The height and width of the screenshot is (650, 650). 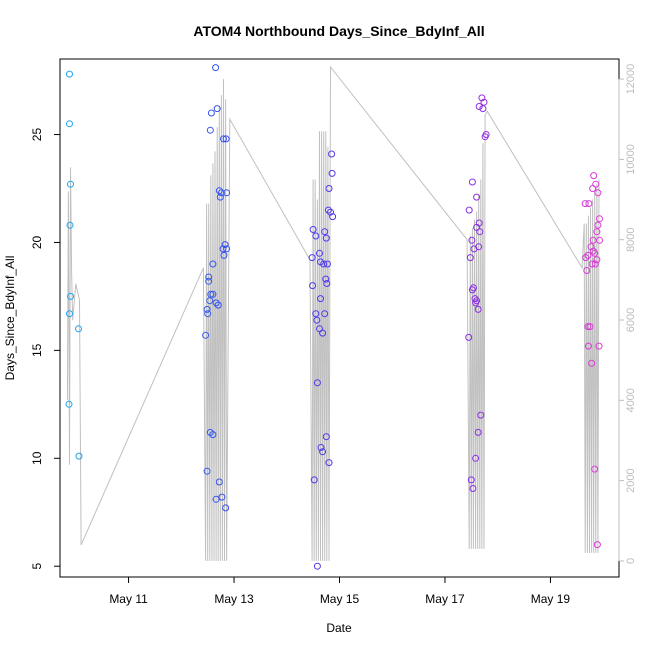 I want to click on x-axis-label: Date, so click(x=339, y=628).